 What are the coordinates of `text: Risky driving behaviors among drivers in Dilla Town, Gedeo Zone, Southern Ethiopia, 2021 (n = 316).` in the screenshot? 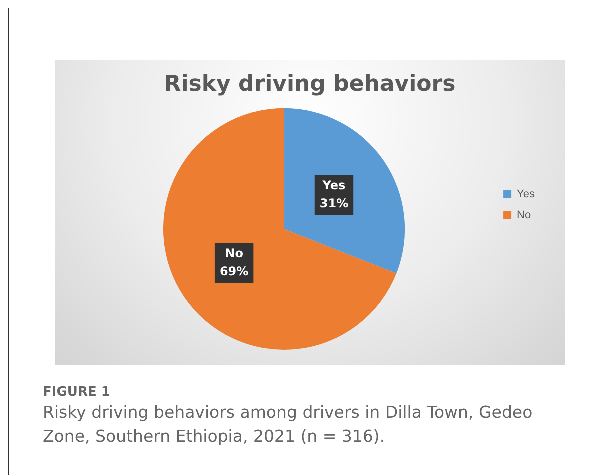 It's located at (288, 425).